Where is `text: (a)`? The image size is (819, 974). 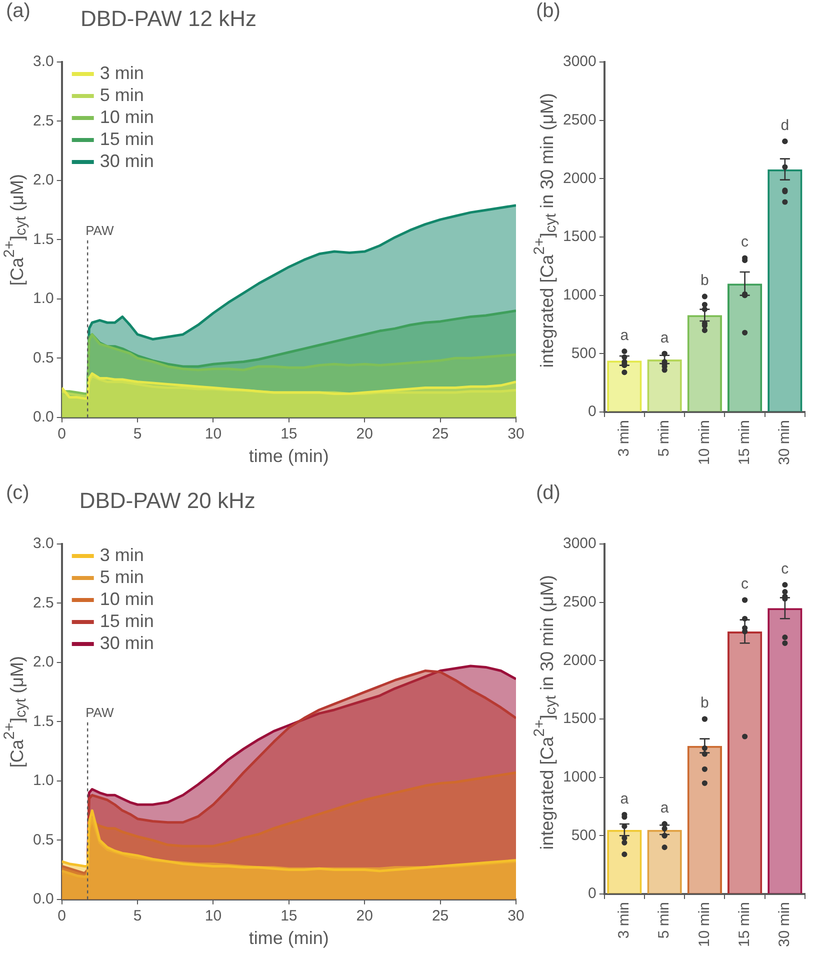
text: (a) is located at coordinates (18, 11).